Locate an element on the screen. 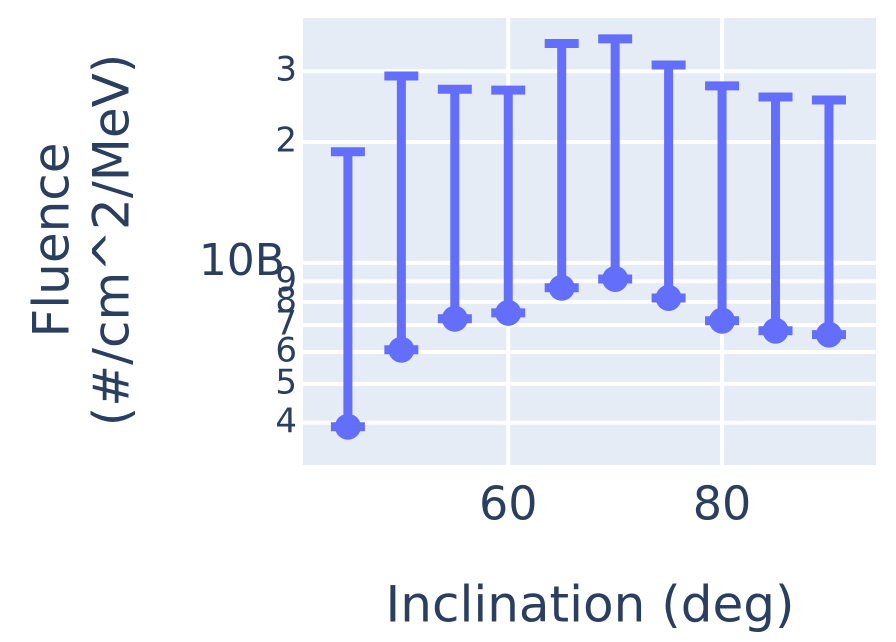  y-tick-label: 5 is located at coordinates (286, 382).